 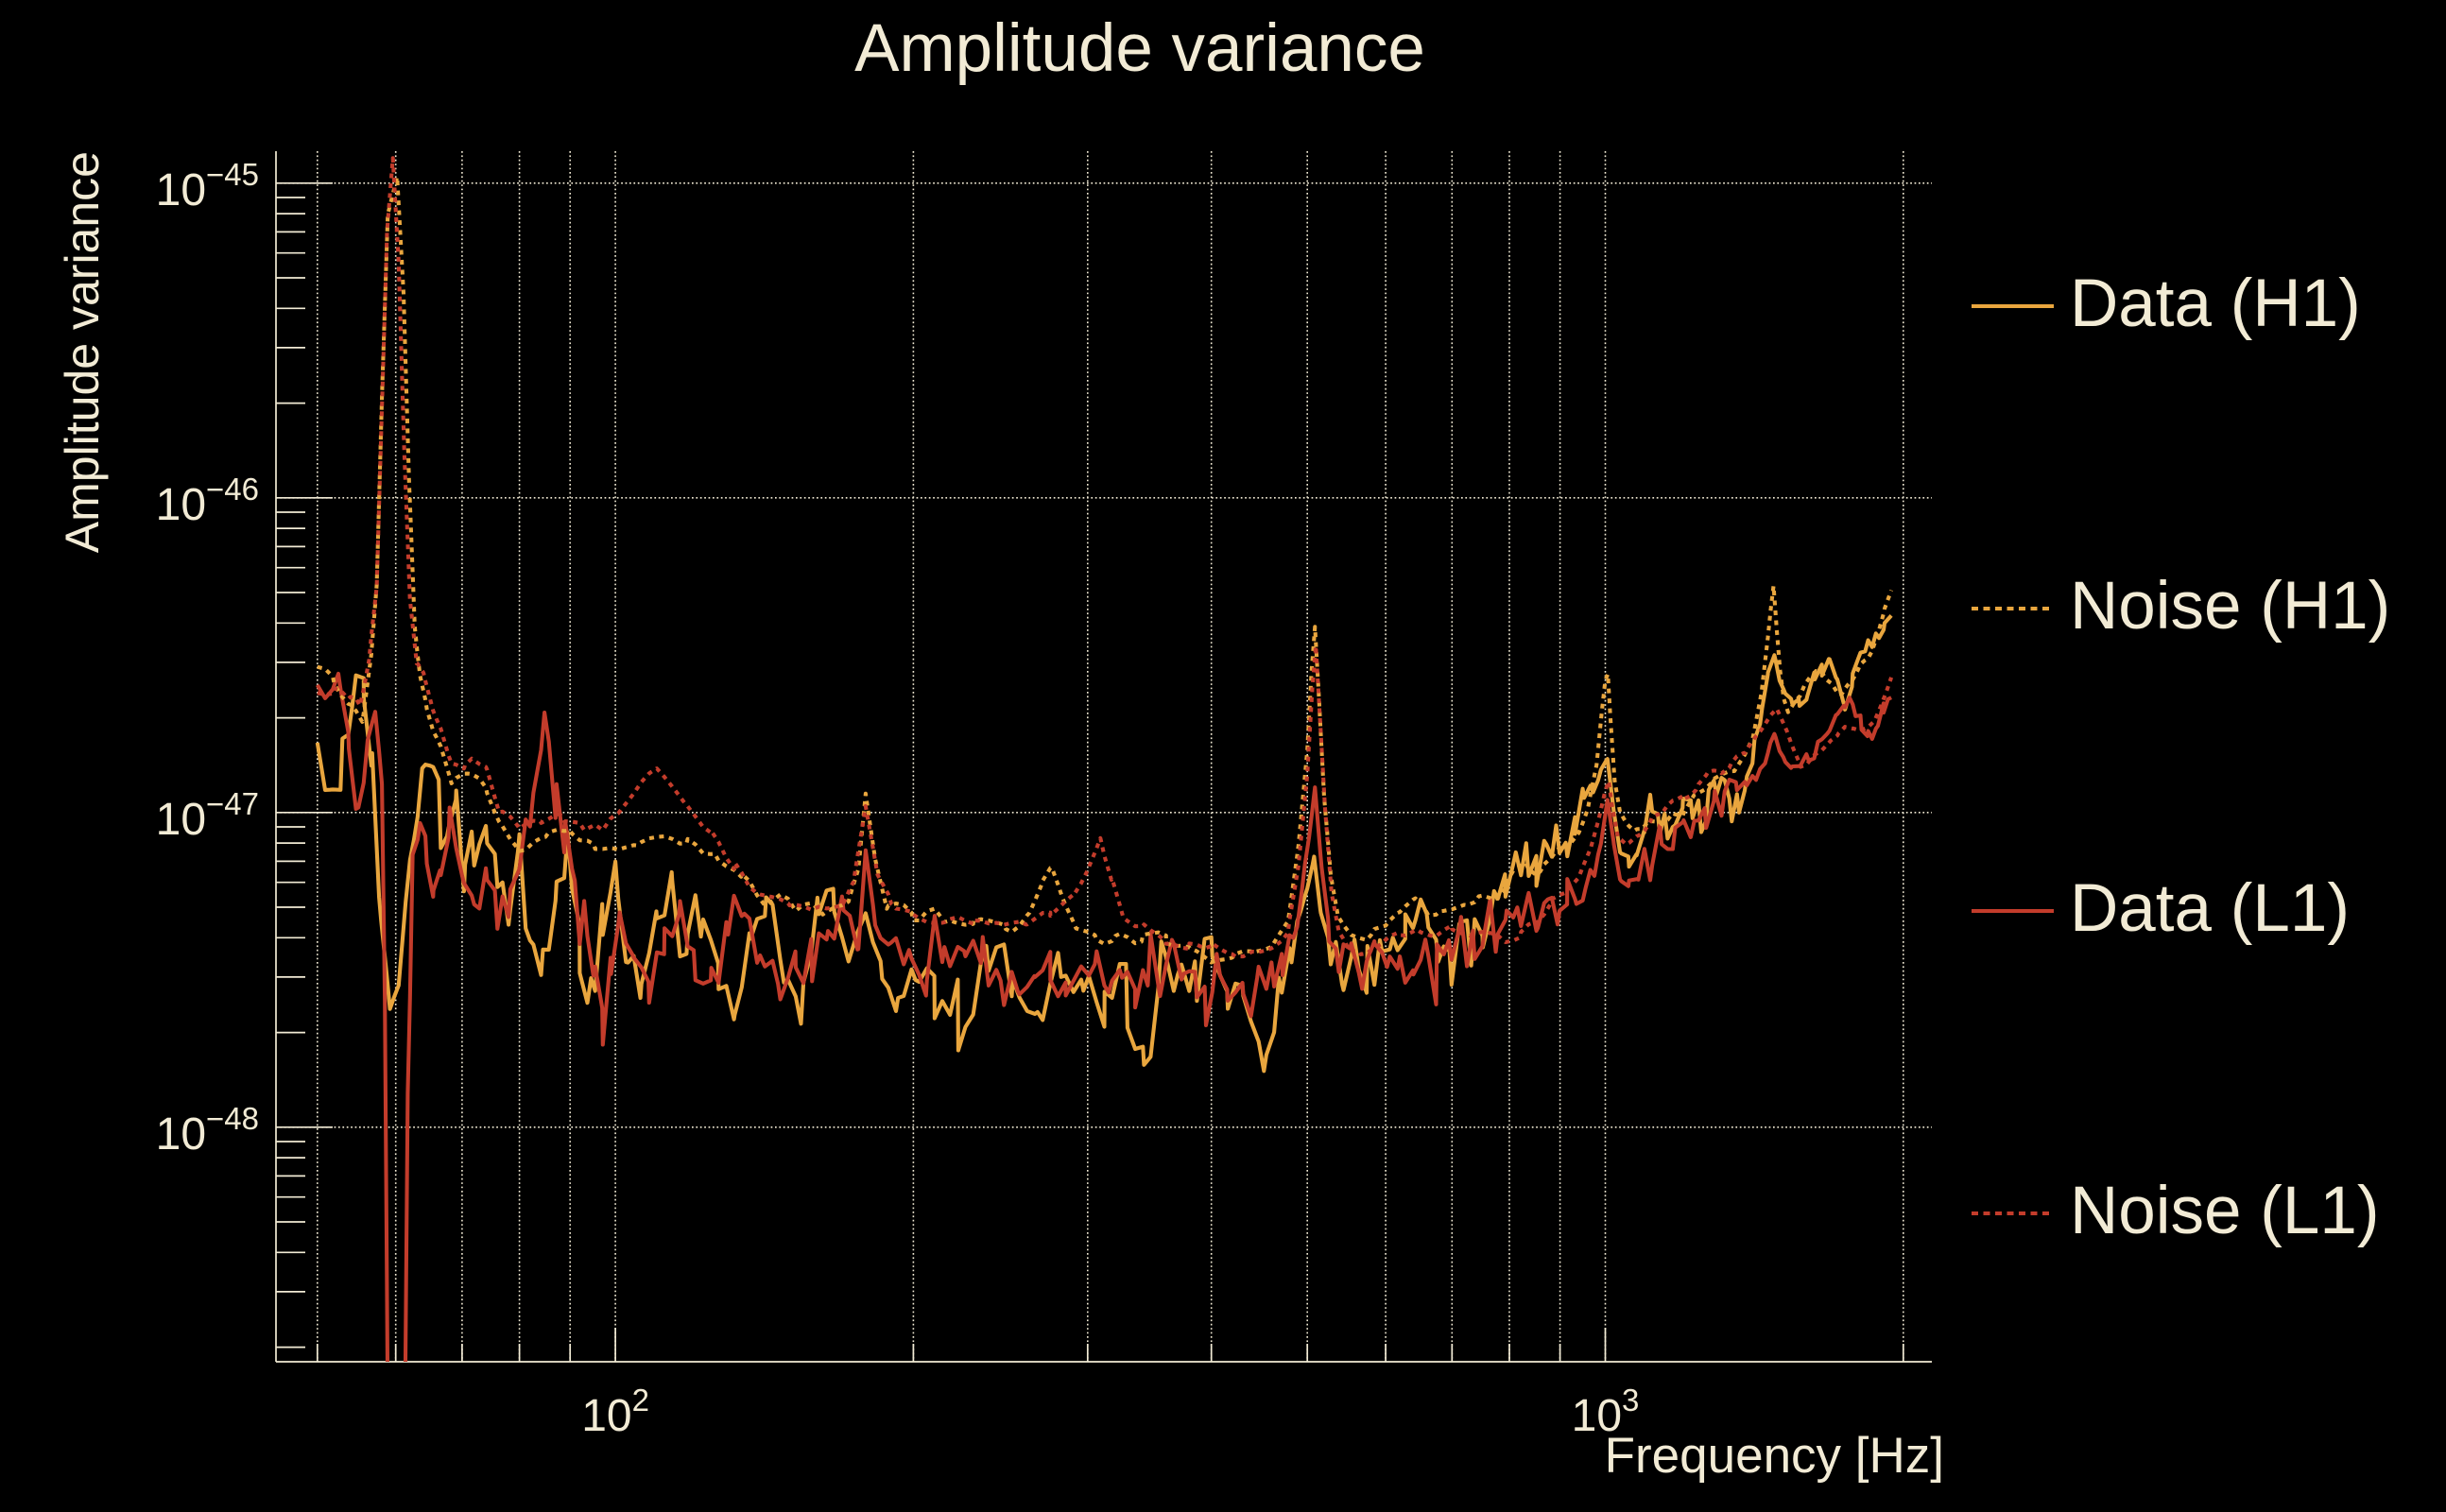 What do you see at coordinates (1774, 1456) in the screenshot?
I see `svg-text: Frequency [Hz]` at bounding box center [1774, 1456].